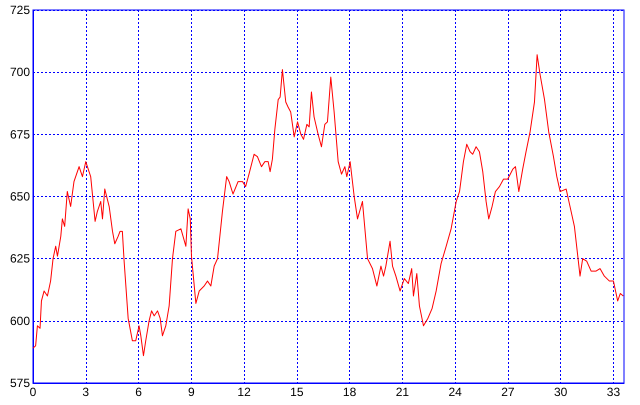 The width and height of the screenshot is (640, 405). I want to click on y-tick-label: 700, so click(20, 72).